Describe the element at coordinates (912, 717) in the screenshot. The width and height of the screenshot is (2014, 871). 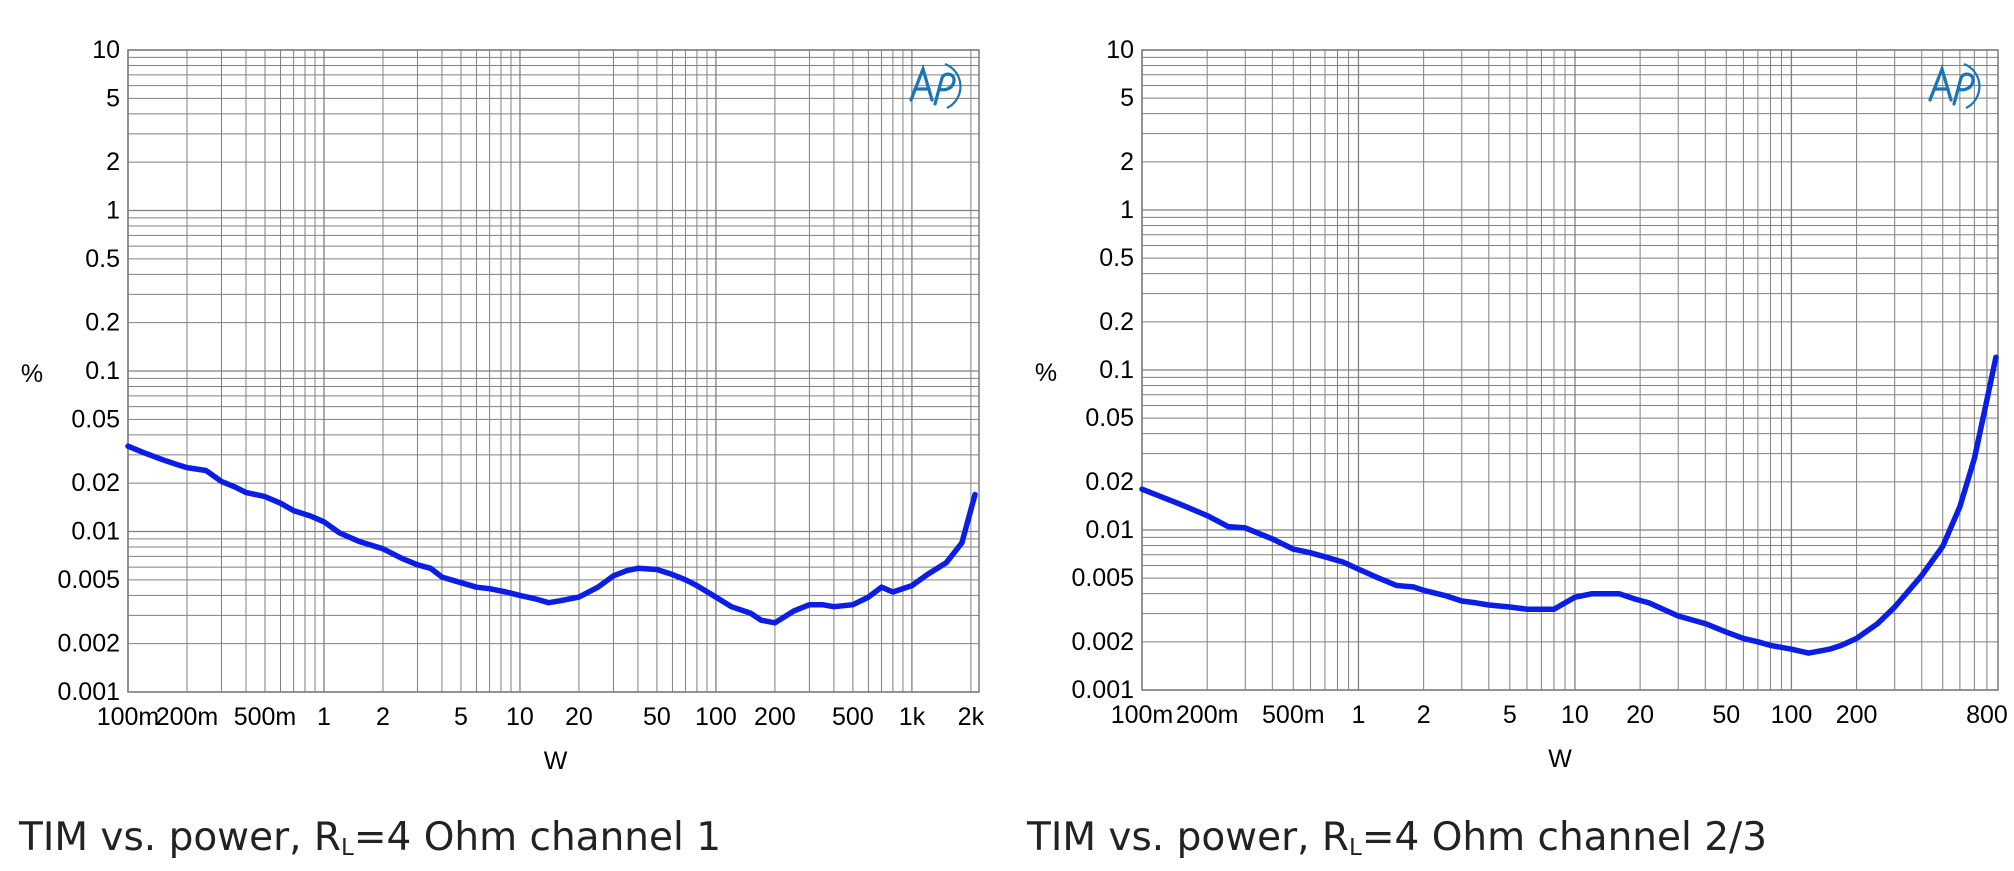
I see `x-tick-label: 1k` at that location.